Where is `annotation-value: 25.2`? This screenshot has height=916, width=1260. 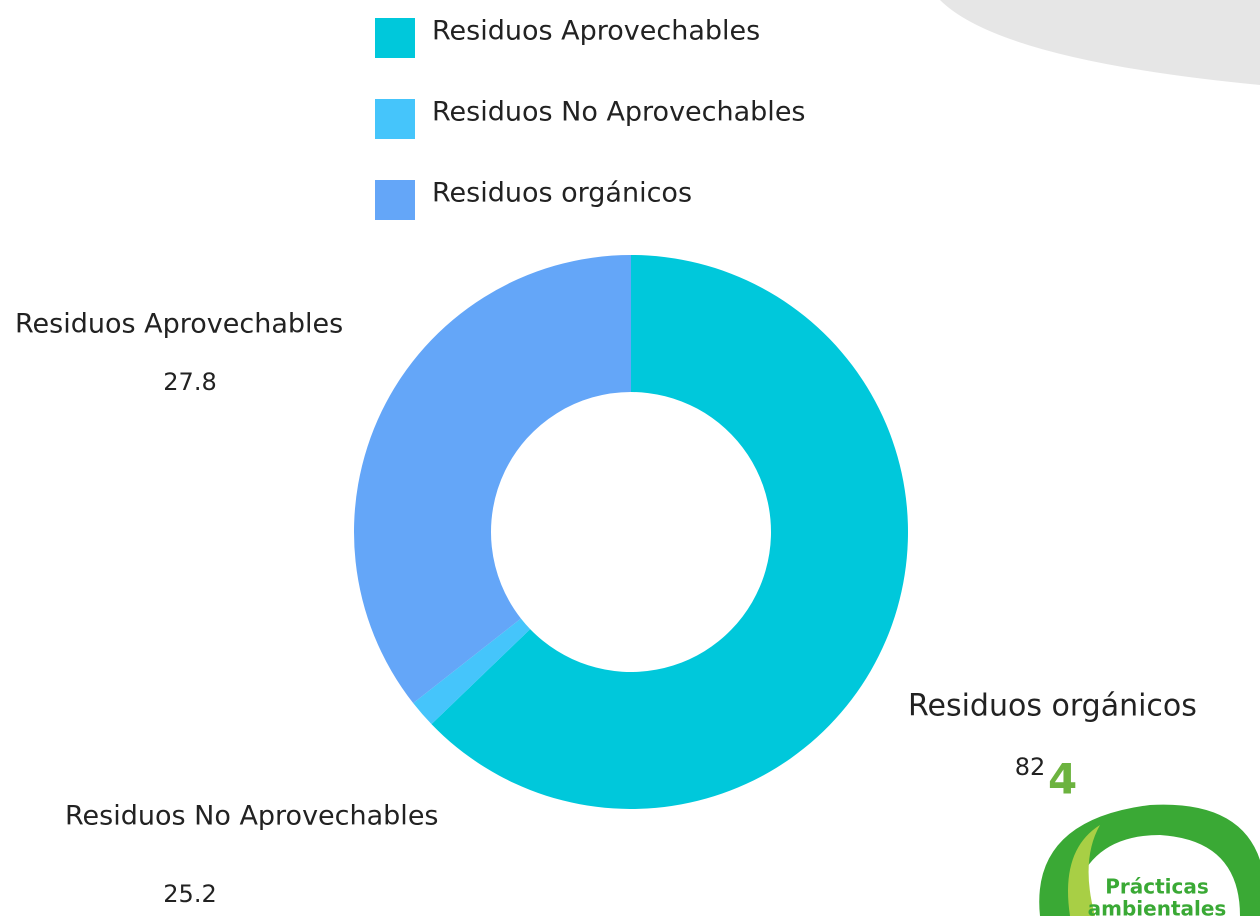 annotation-value: 25.2 is located at coordinates (189, 894).